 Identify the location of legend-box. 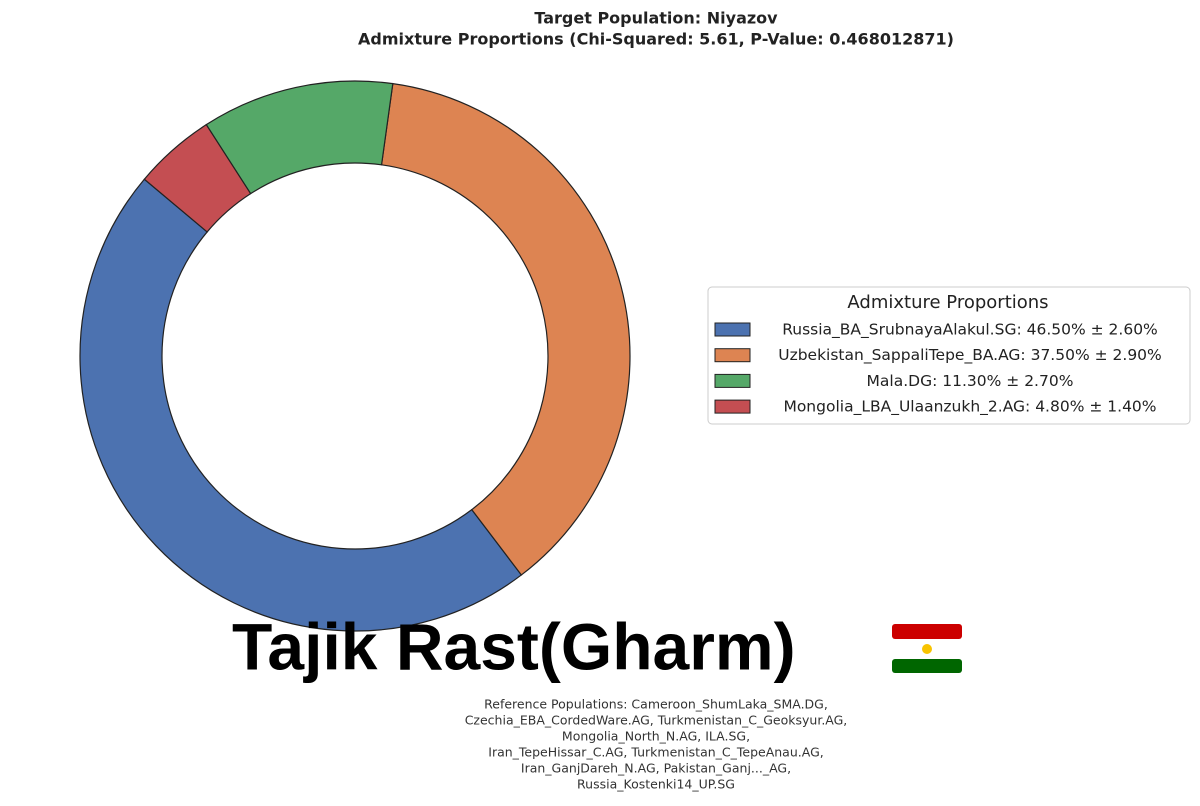
(949, 355).